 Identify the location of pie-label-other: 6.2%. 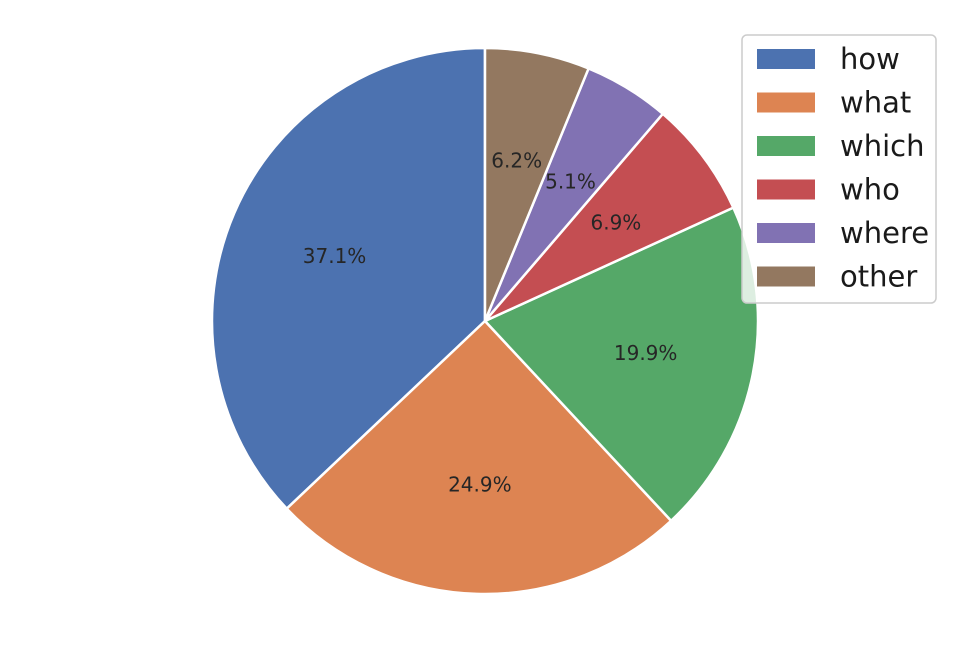
(516, 160).